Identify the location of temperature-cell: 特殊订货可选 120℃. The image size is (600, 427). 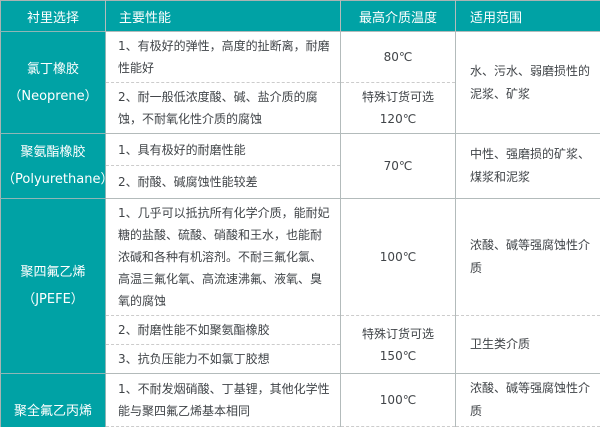
(398, 108).